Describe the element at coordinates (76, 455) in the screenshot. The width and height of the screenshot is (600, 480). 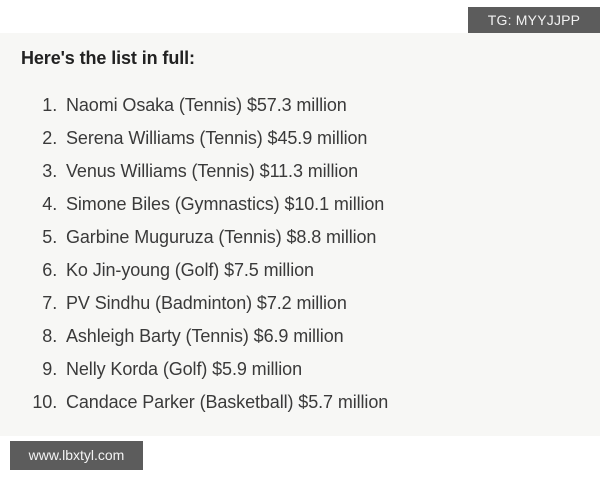
I see `site-watermark-badge: www.lbxtyl.com` at that location.